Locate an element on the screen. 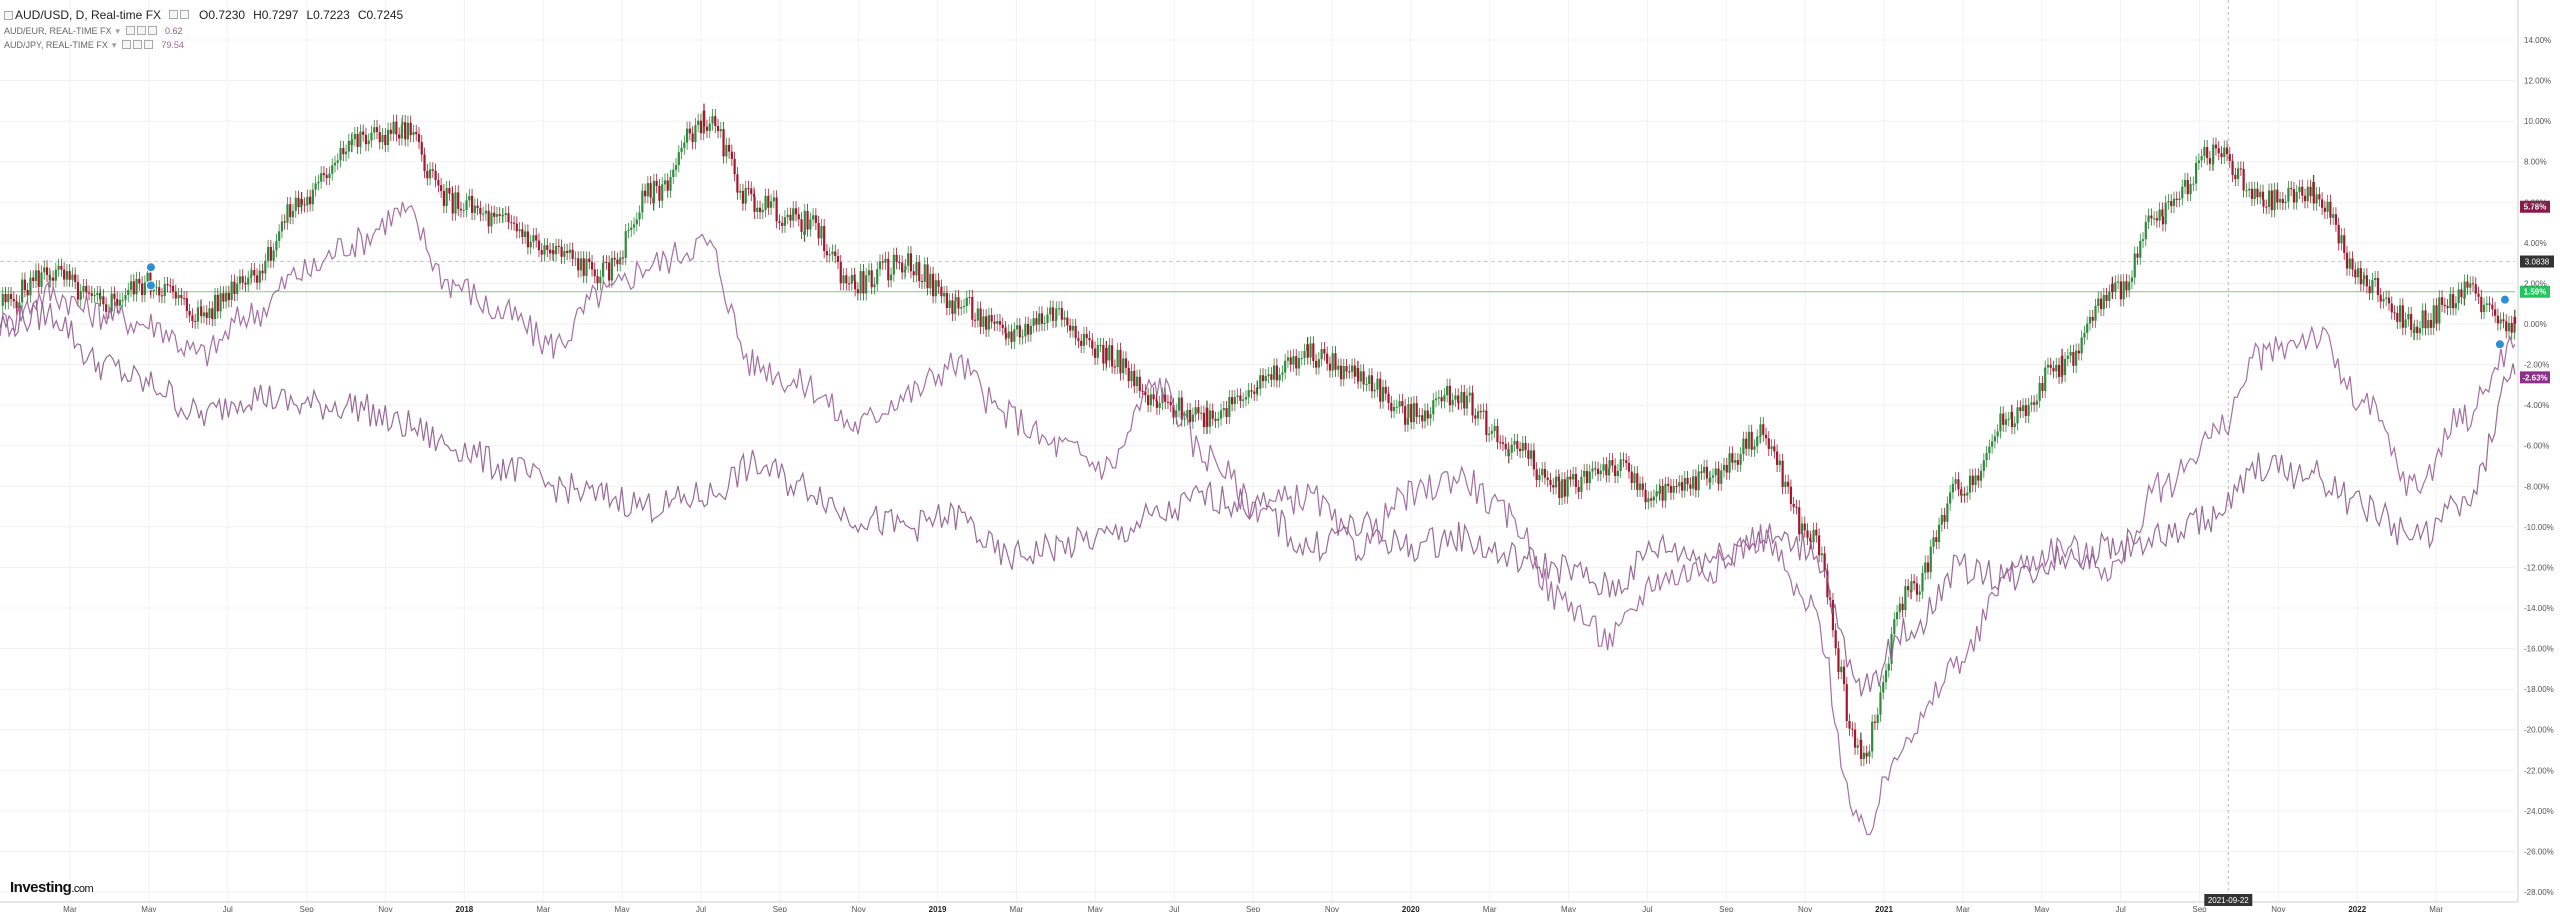 Image resolution: width=2560 pixels, height=912 pixels. collapse-icon is located at coordinates (8, 15).